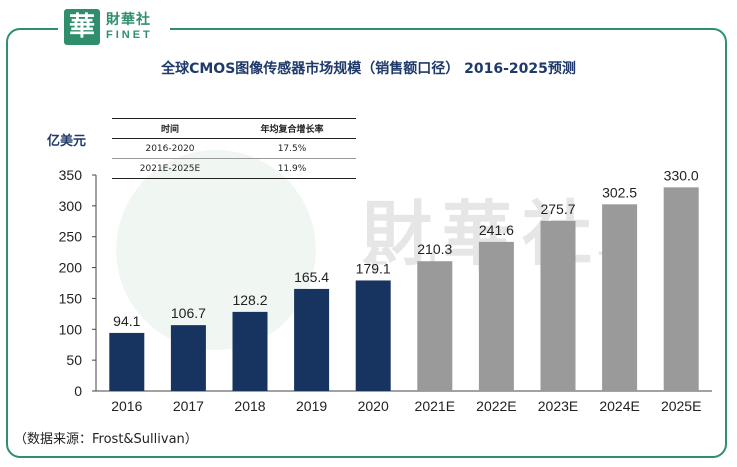  Describe the element at coordinates (557, 209) in the screenshot. I see `data-label: 275.7` at that location.